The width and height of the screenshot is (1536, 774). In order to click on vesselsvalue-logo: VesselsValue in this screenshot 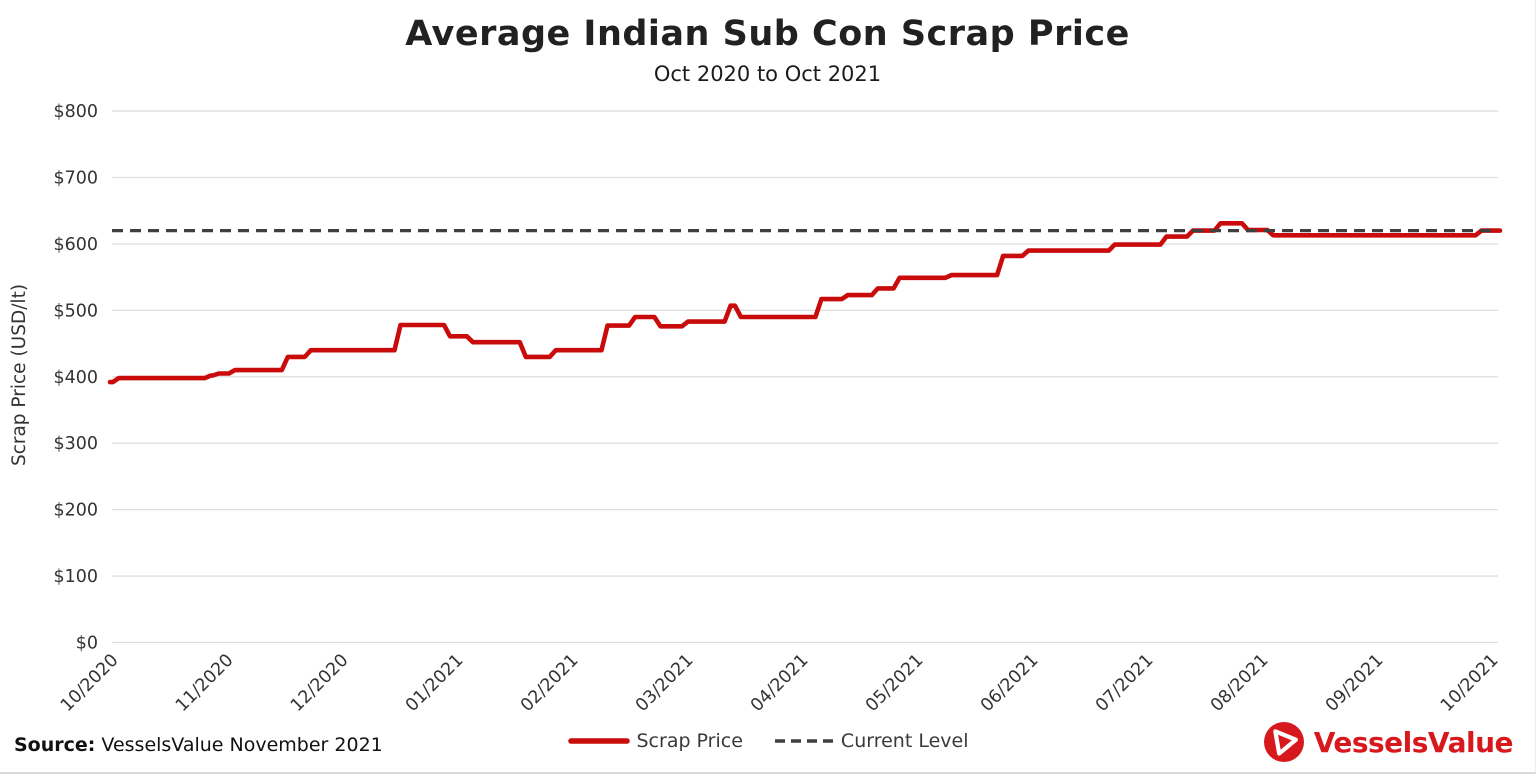, I will do `click(1388, 742)`.